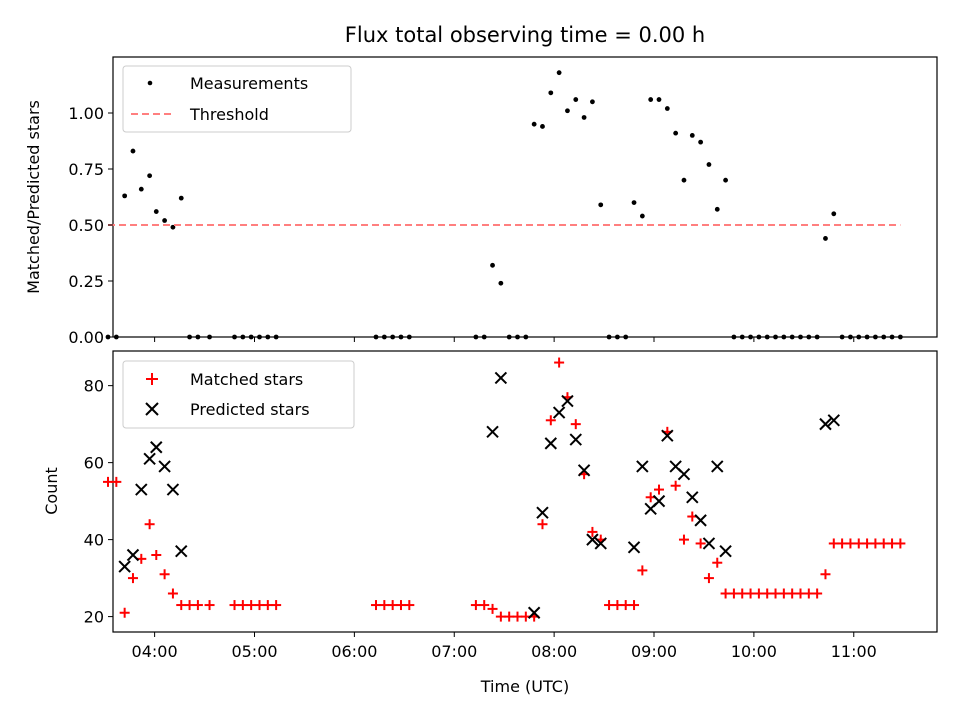 Image resolution: width=960 pixels, height=720 pixels. Describe the element at coordinates (554, 651) in the screenshot. I see `x-tick-label: 08:00` at that location.